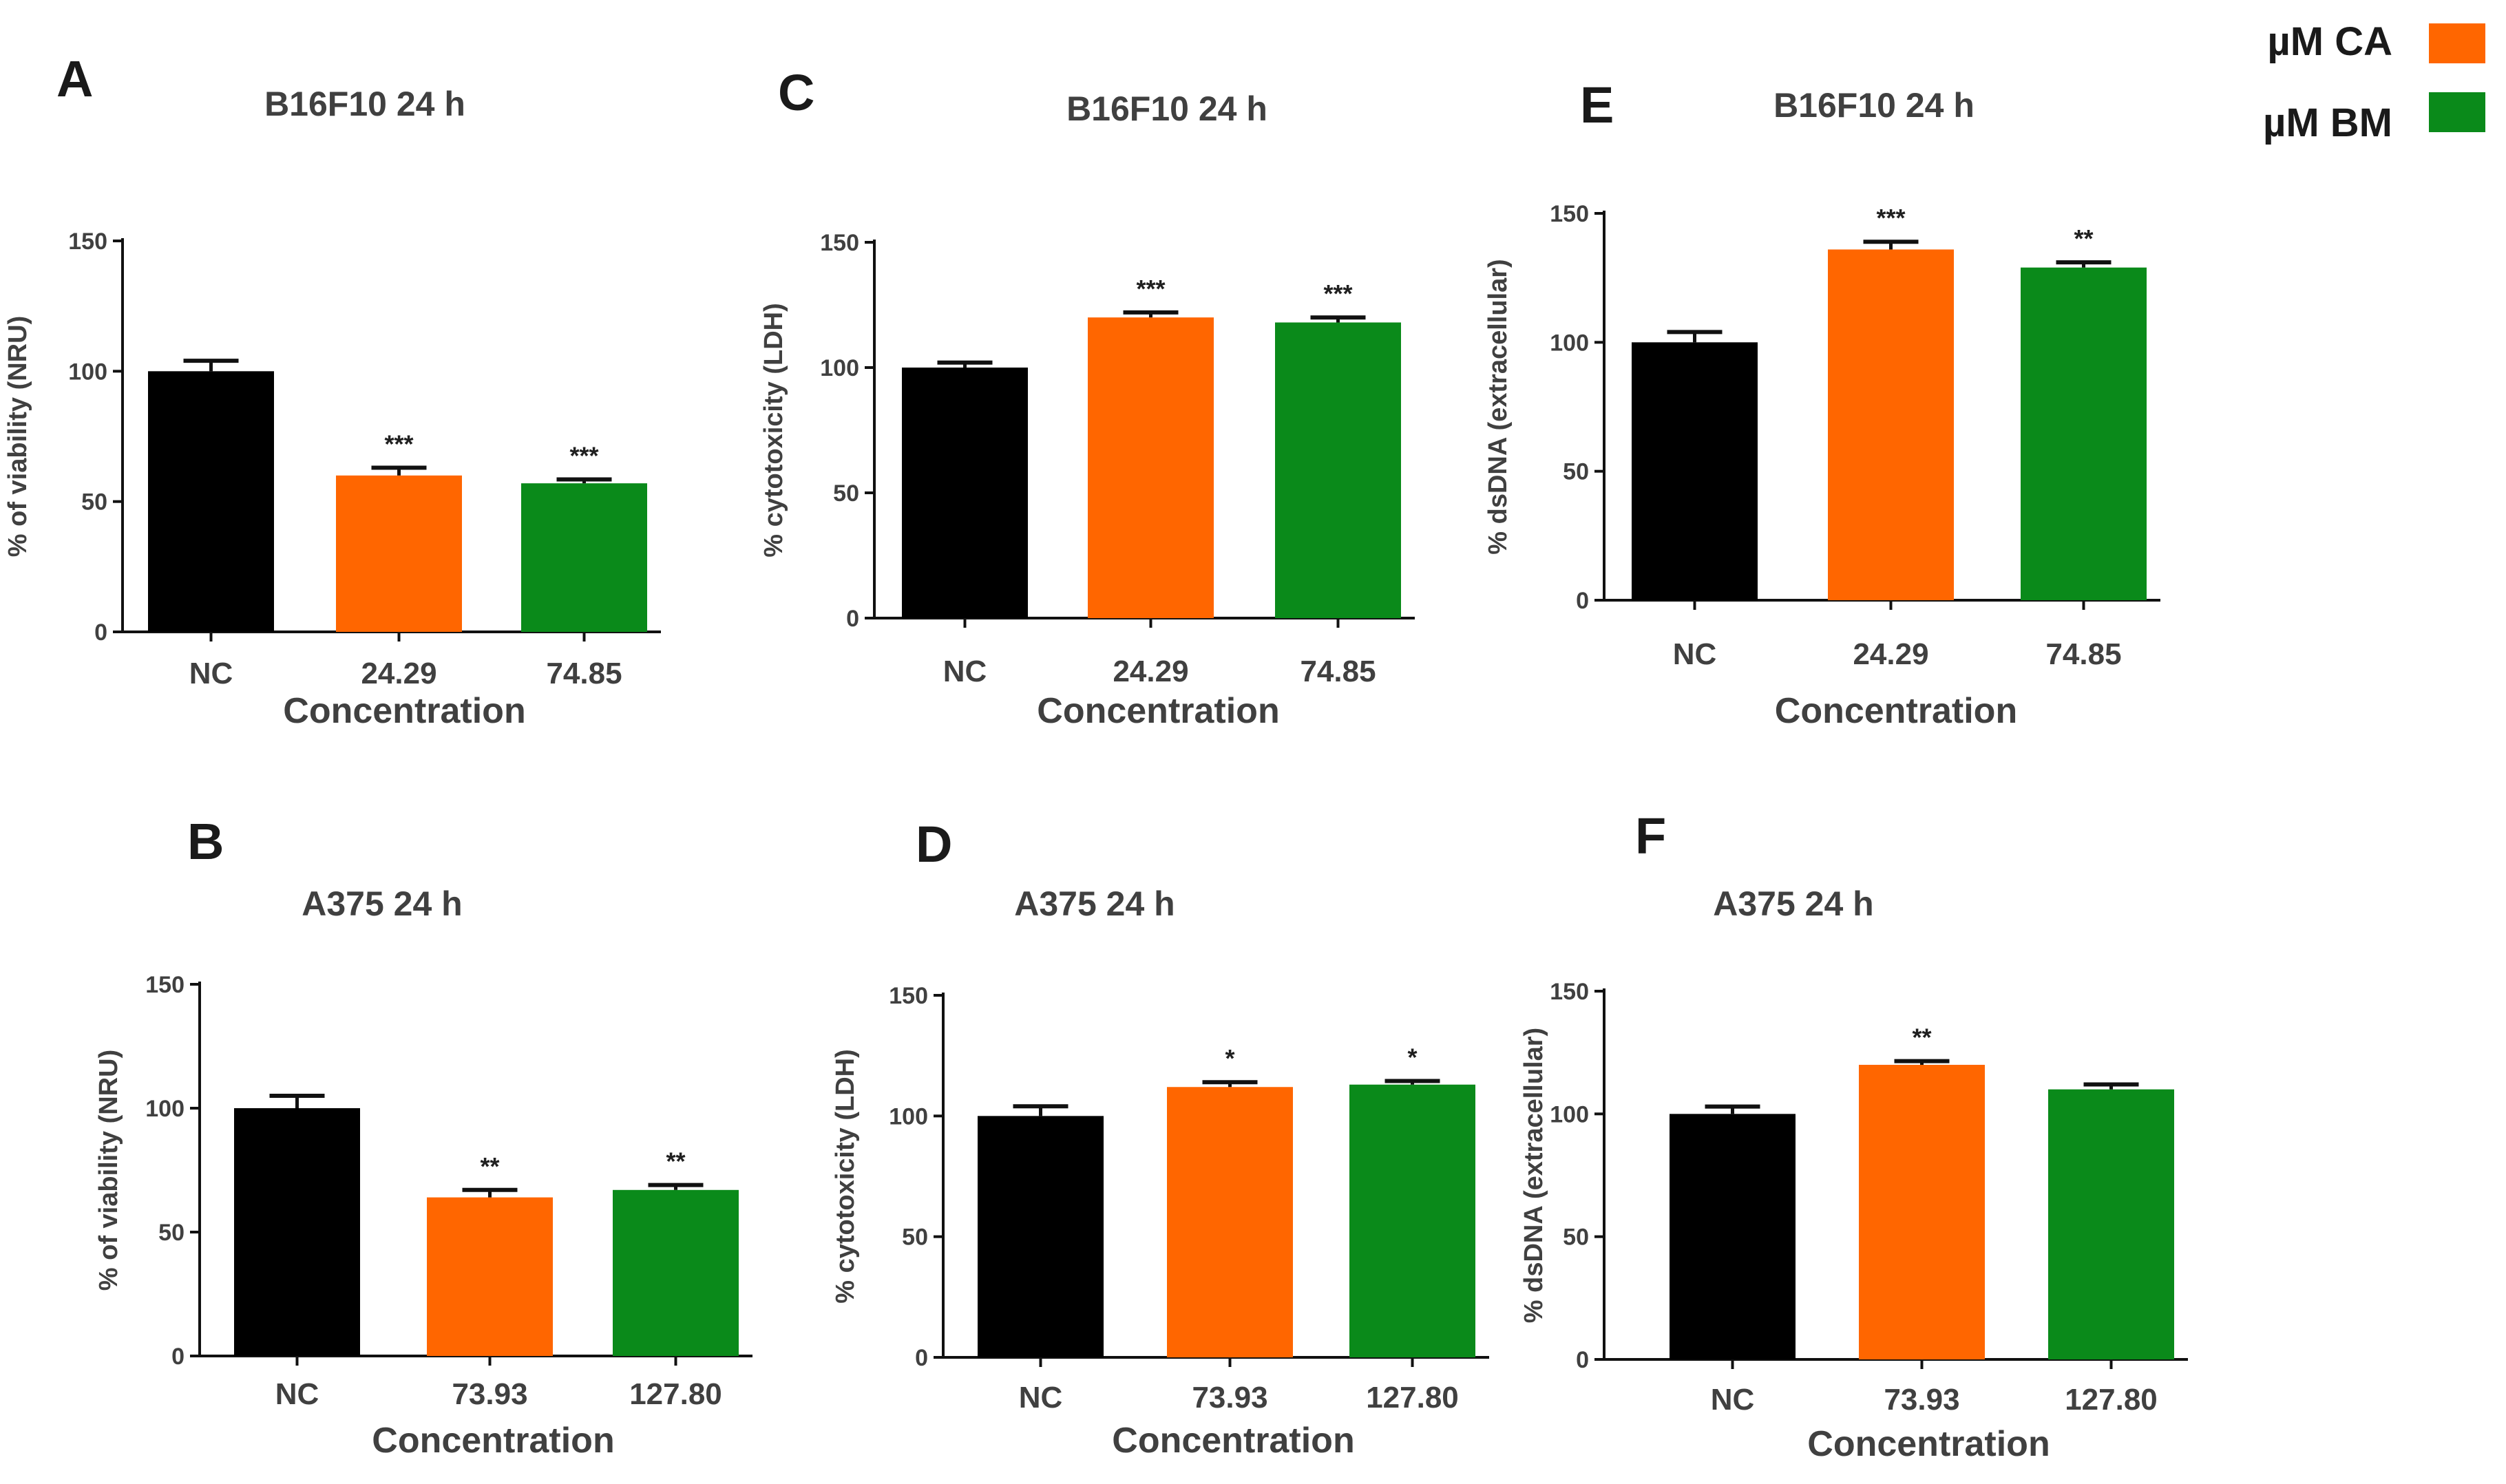  Describe the element at coordinates (796, 92) in the screenshot. I see `panel-letter: C` at that location.